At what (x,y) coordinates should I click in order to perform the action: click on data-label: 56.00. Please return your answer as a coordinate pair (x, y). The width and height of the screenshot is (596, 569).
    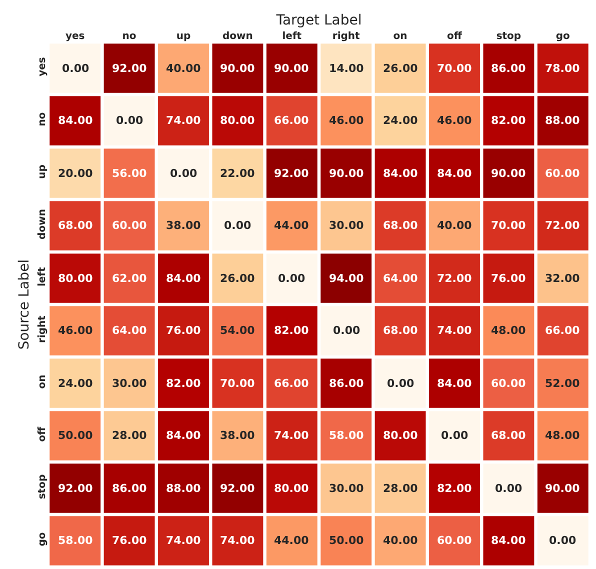
    Looking at the image, I should click on (130, 173).